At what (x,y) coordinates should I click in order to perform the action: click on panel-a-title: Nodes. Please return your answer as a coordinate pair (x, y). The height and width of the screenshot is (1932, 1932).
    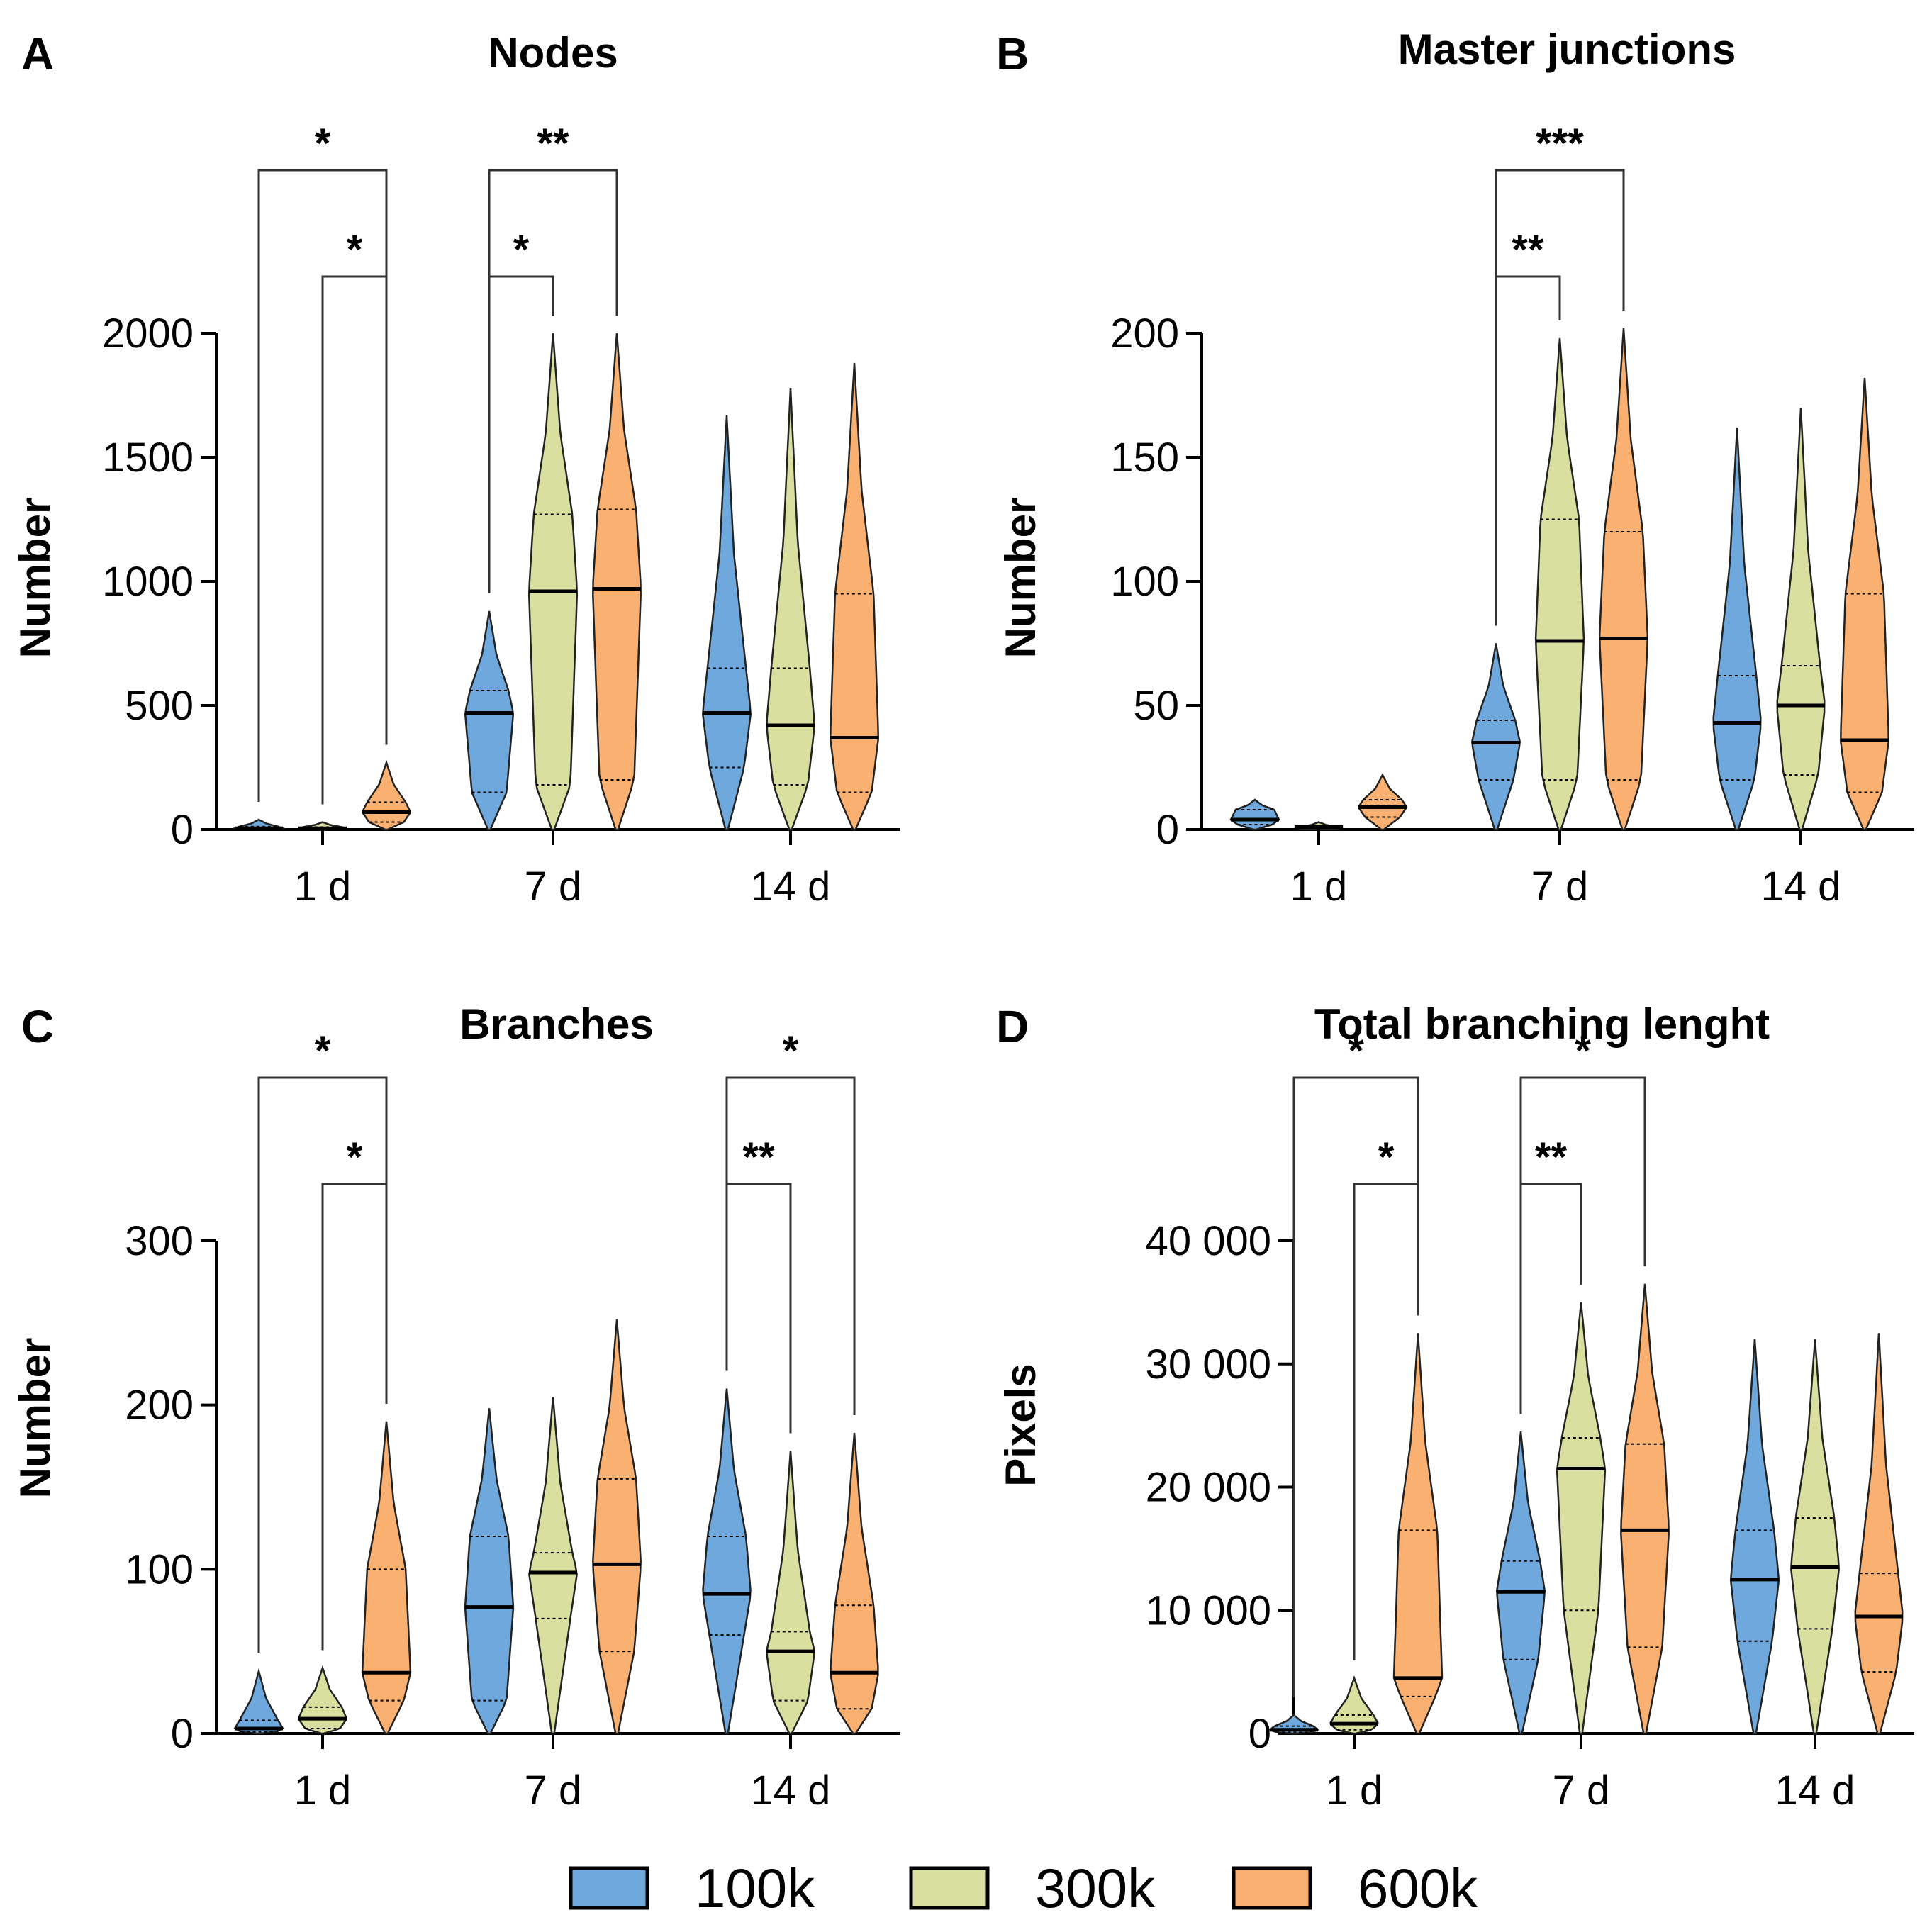
    Looking at the image, I should click on (553, 53).